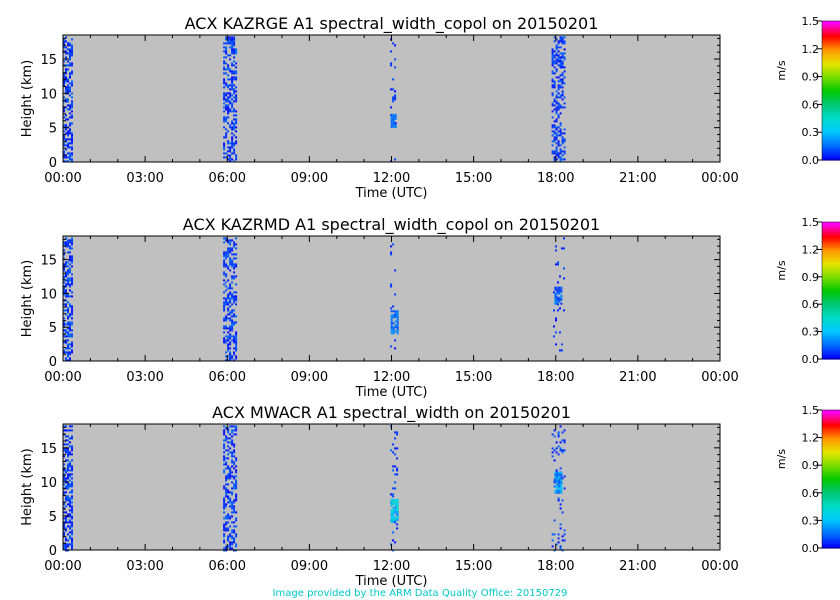  What do you see at coordinates (314, 299) in the screenshot?
I see `echo-data` at bounding box center [314, 299].